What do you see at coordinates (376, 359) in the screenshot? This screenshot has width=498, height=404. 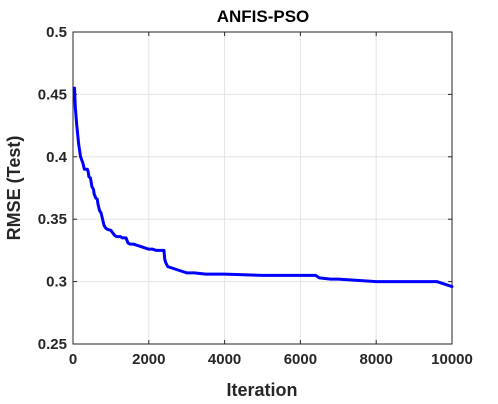 I see `x-tick-label: 8000` at bounding box center [376, 359].